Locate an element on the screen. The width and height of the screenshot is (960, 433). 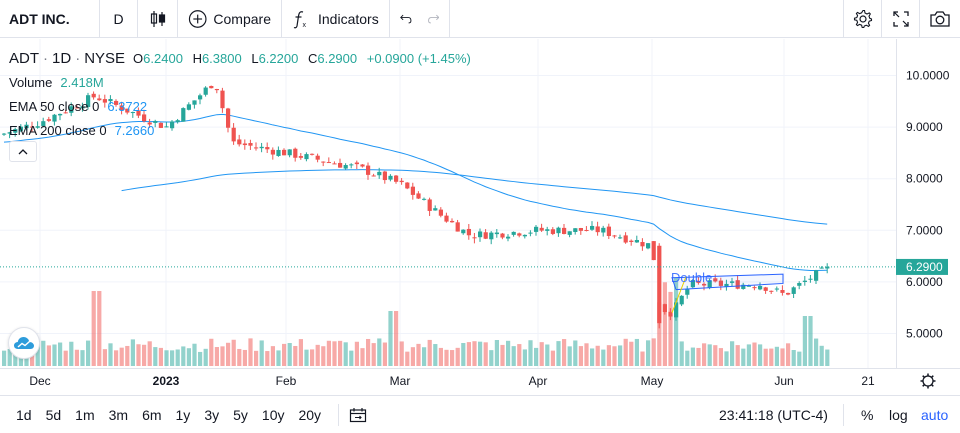
range-1m: 1m is located at coordinates (85, 414).